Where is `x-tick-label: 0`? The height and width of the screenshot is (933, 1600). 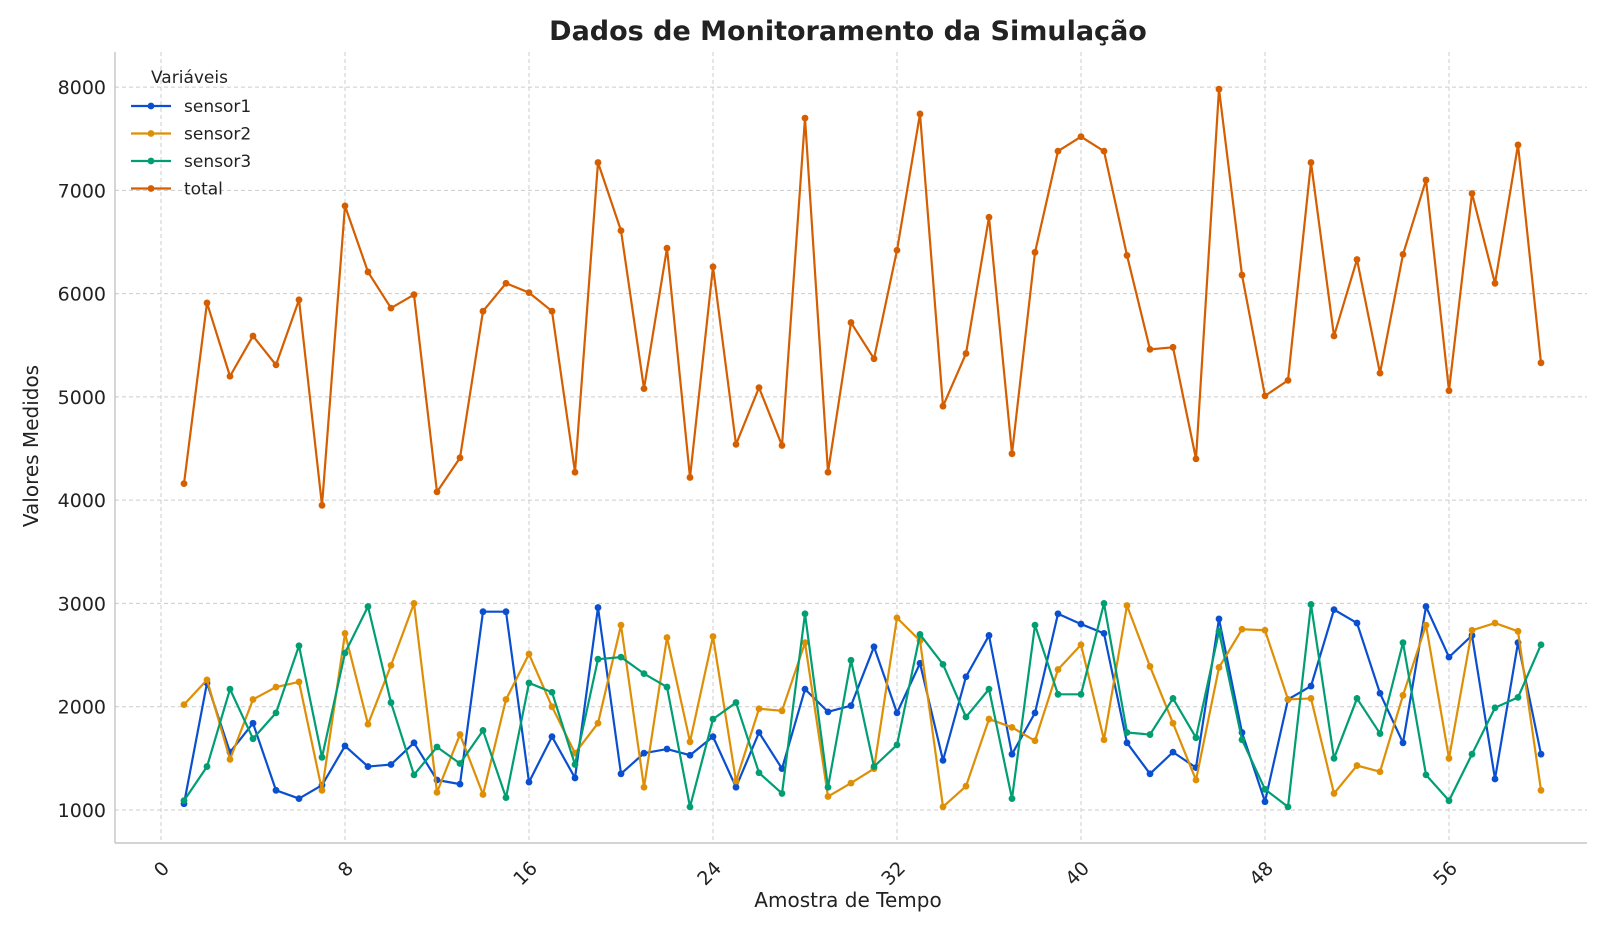
x-tick-label: 0 is located at coordinates (162, 869).